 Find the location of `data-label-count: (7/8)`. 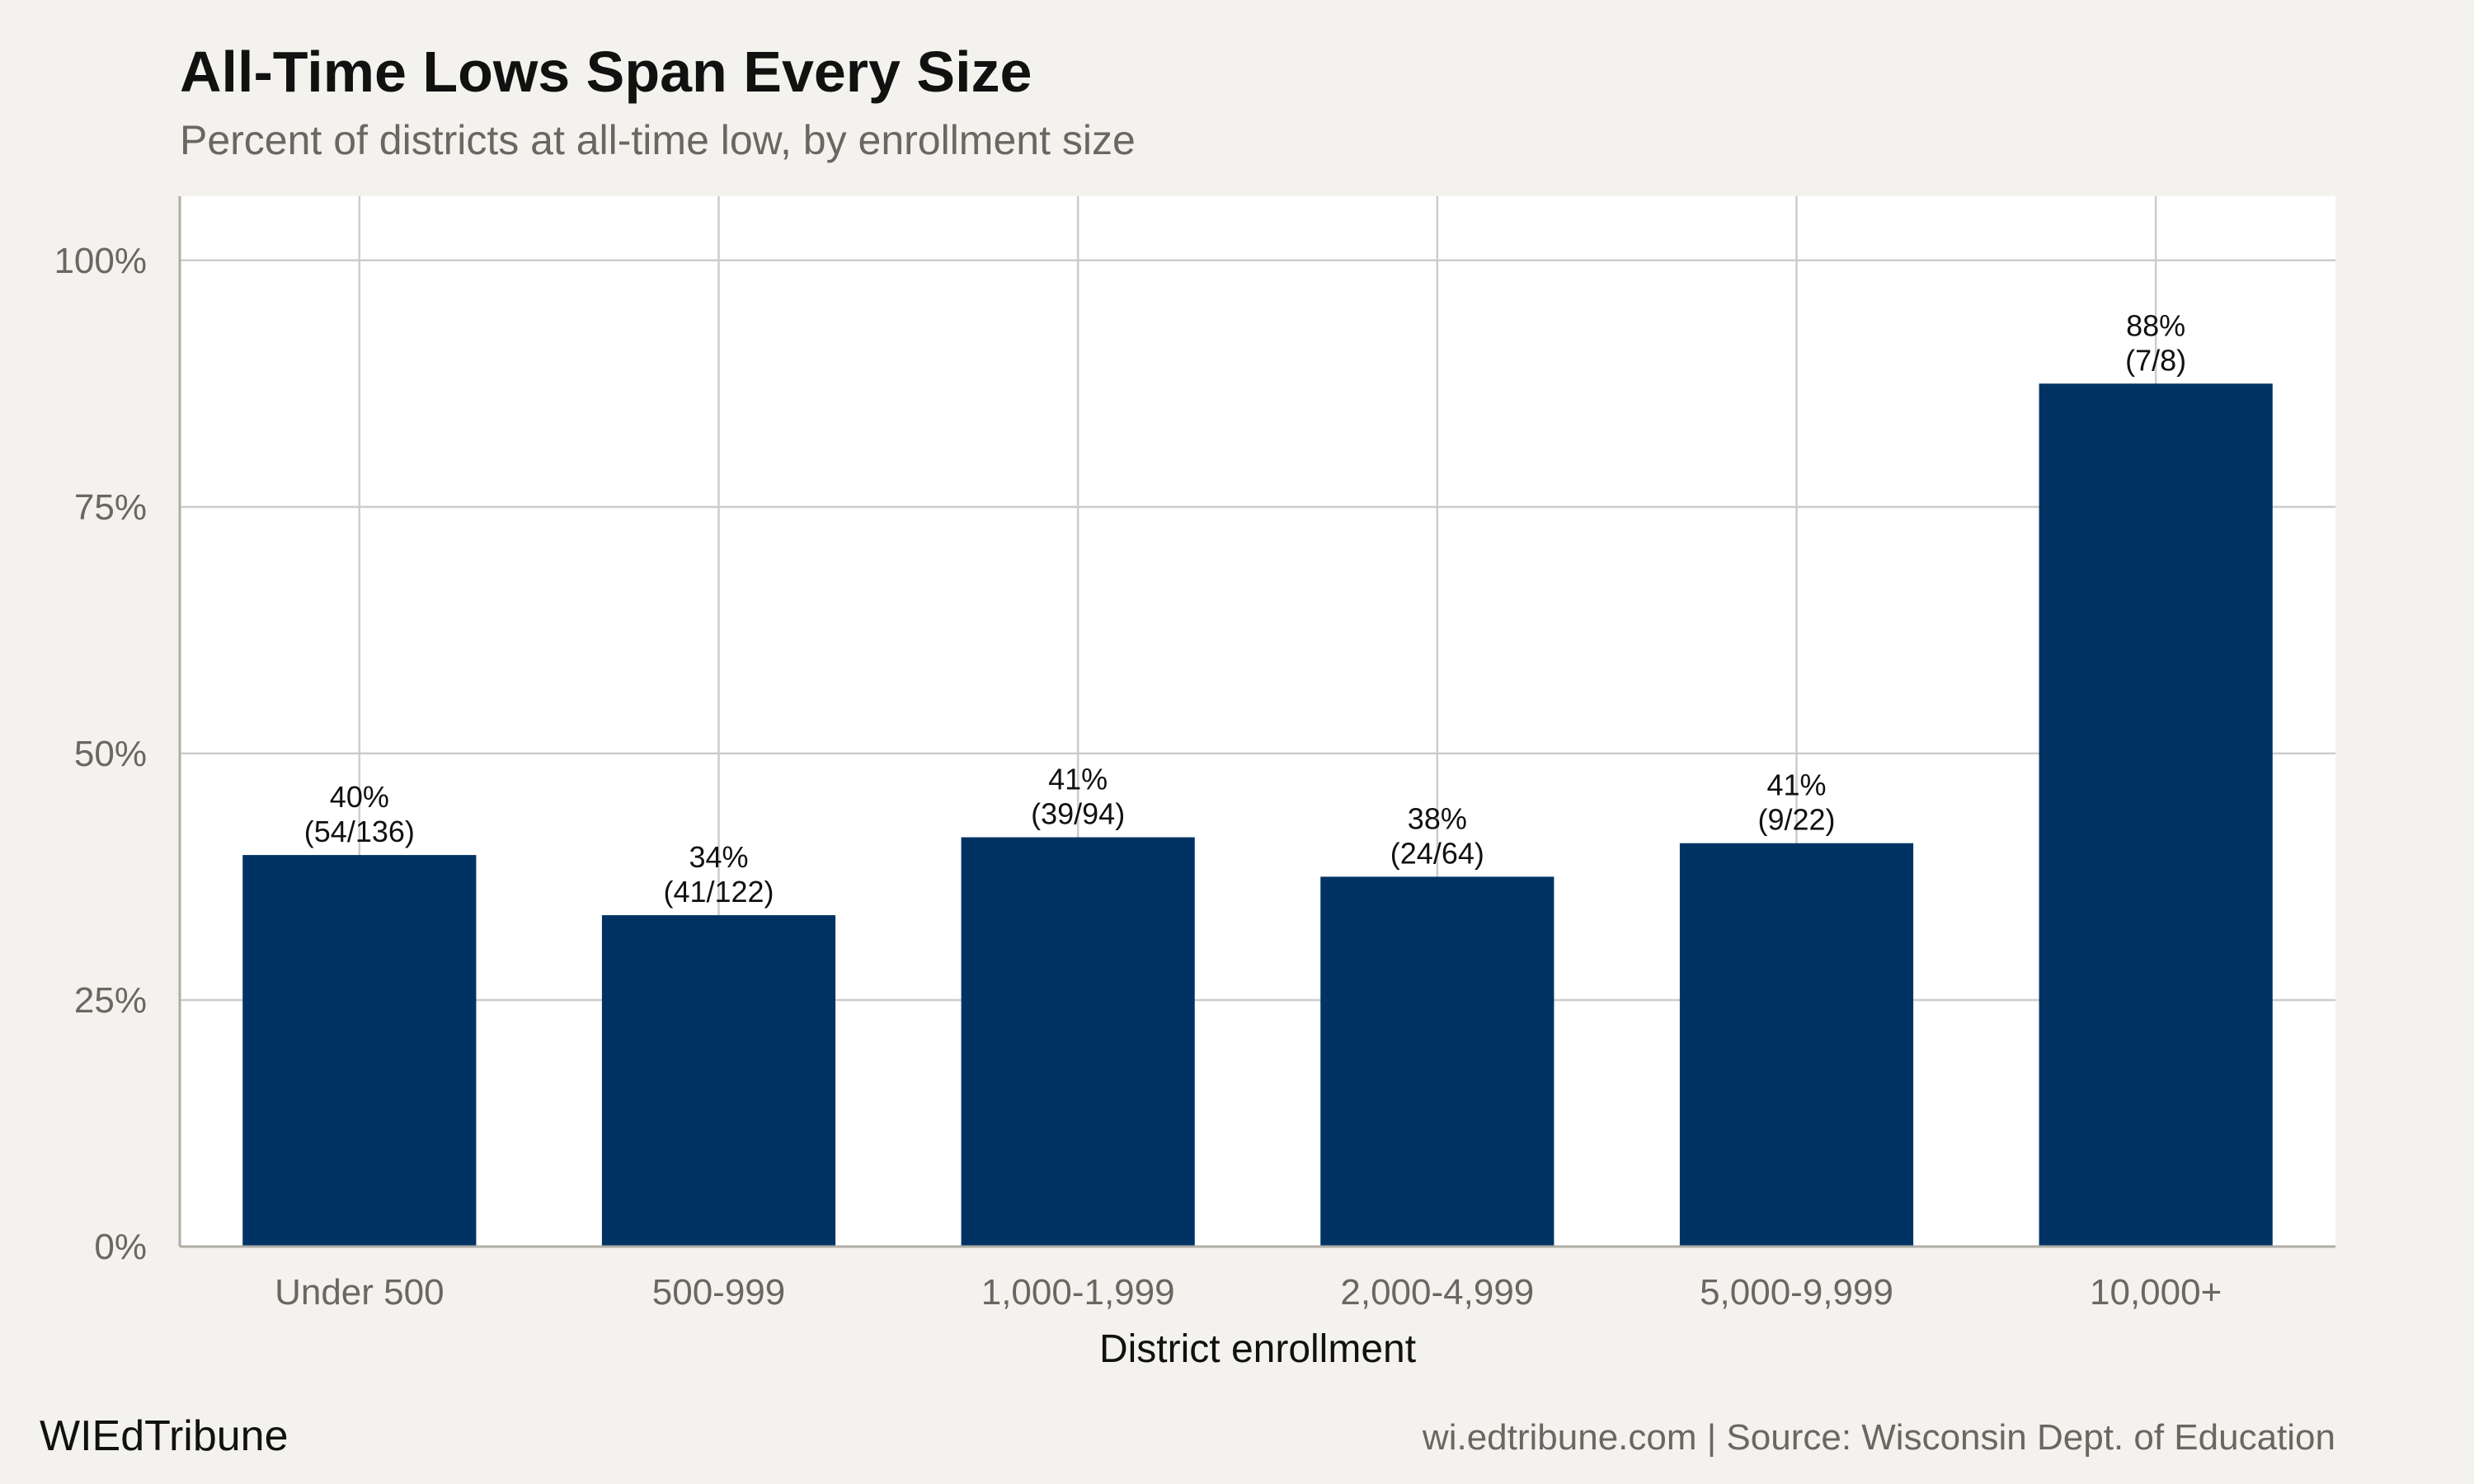

data-label-count: (7/8) is located at coordinates (2155, 360).